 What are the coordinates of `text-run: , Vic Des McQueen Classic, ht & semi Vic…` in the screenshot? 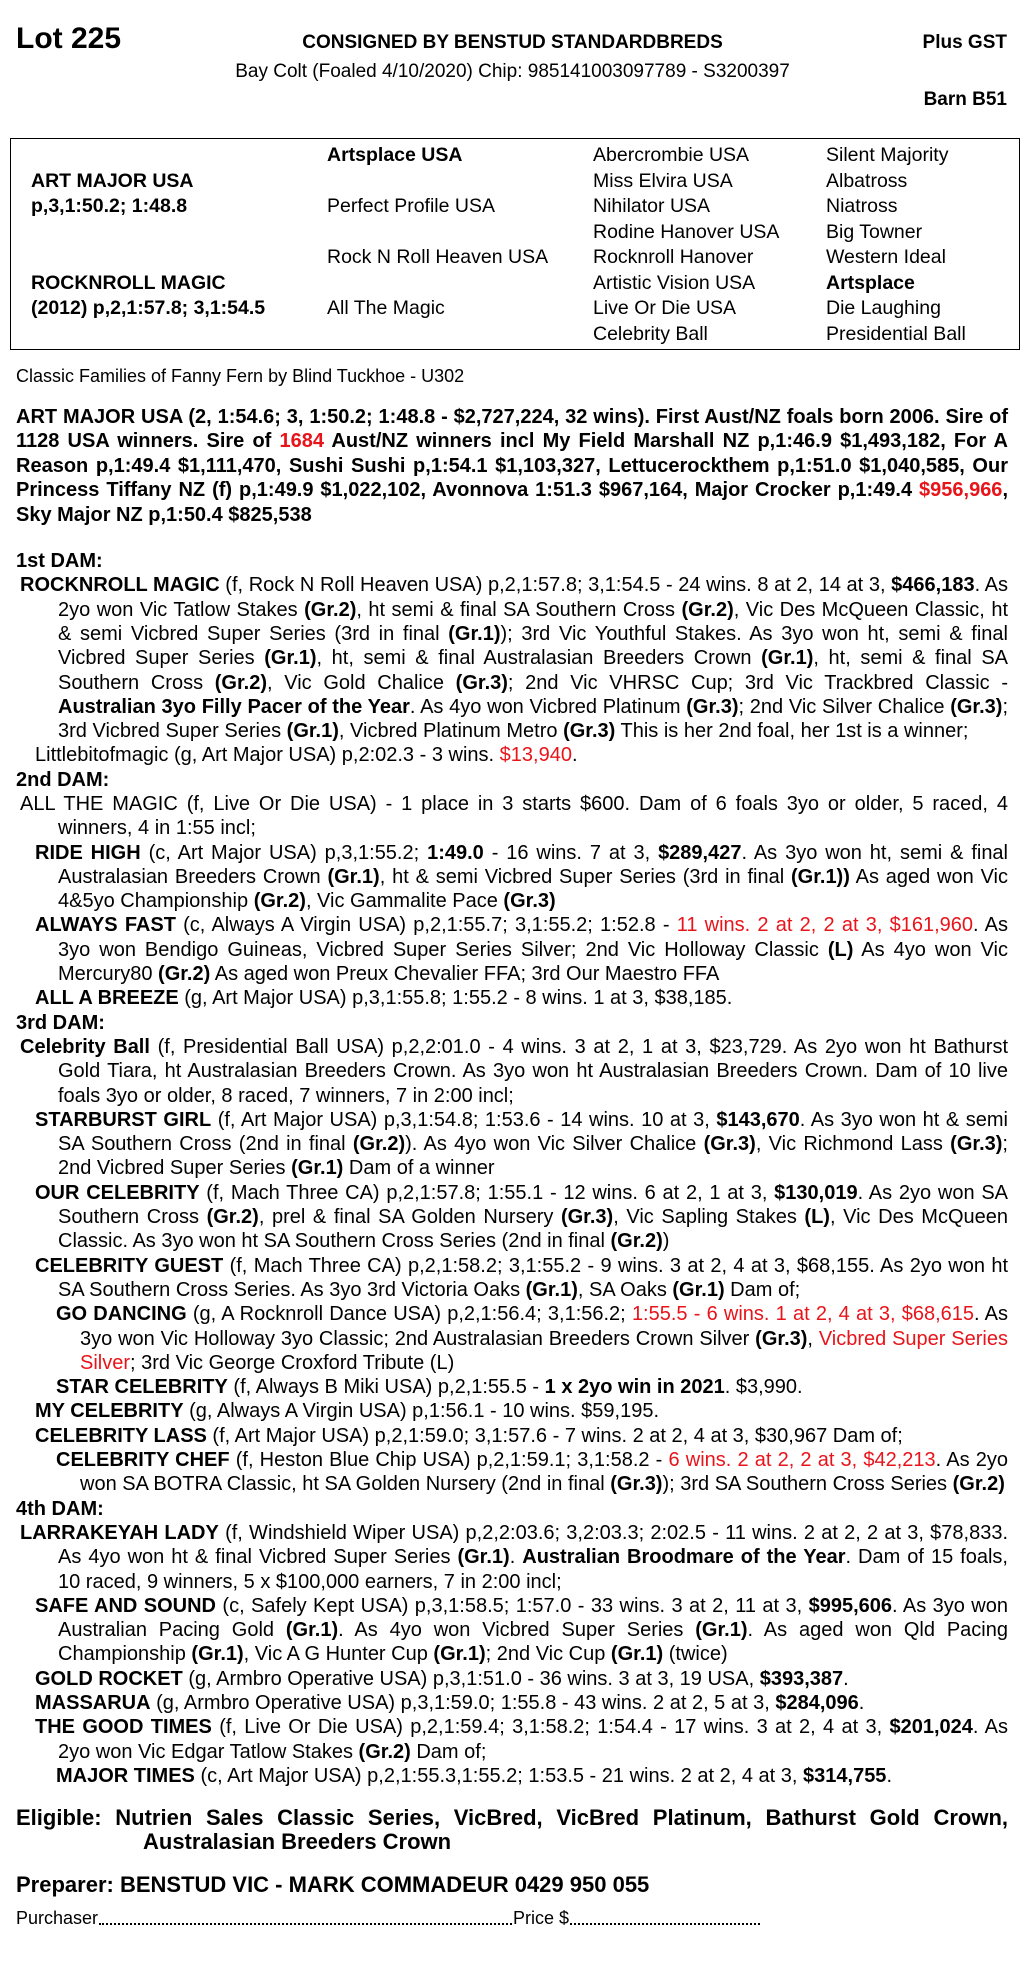 It's located at (533, 621).